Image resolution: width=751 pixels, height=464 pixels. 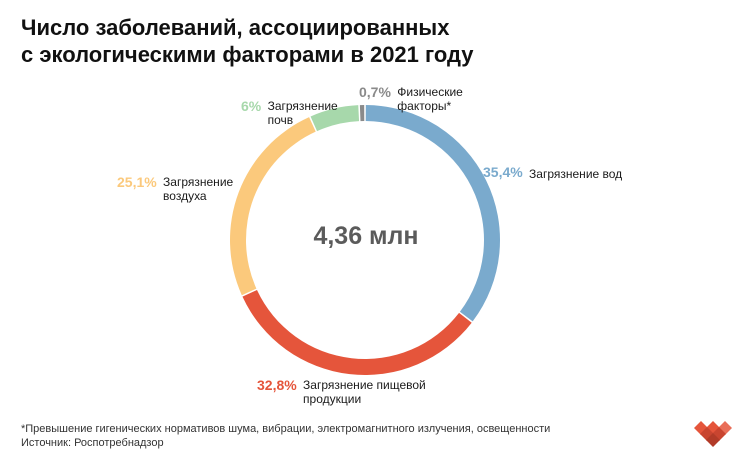 I want to click on chart-title-line-1: Число заболеваний, ассоциированных, so click(x=235, y=27).